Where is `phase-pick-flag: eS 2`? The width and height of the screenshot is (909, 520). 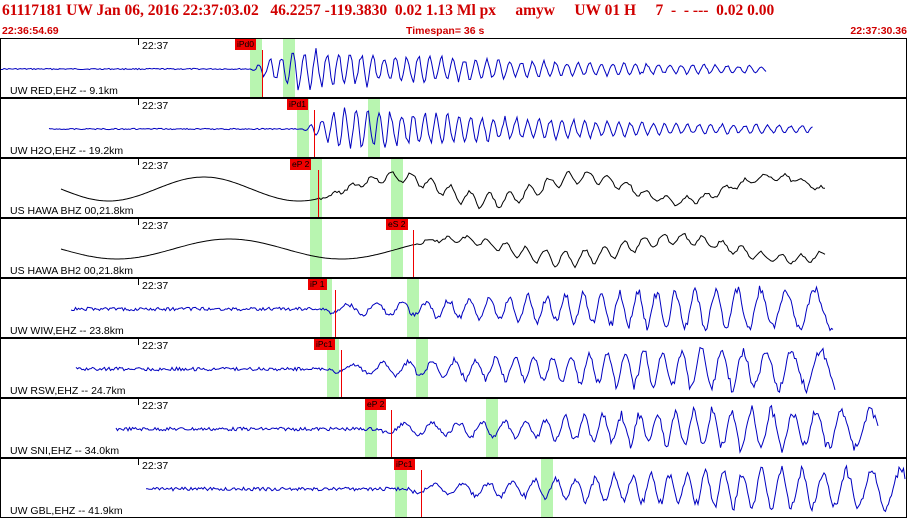 phase-pick-flag: eS 2 is located at coordinates (397, 224).